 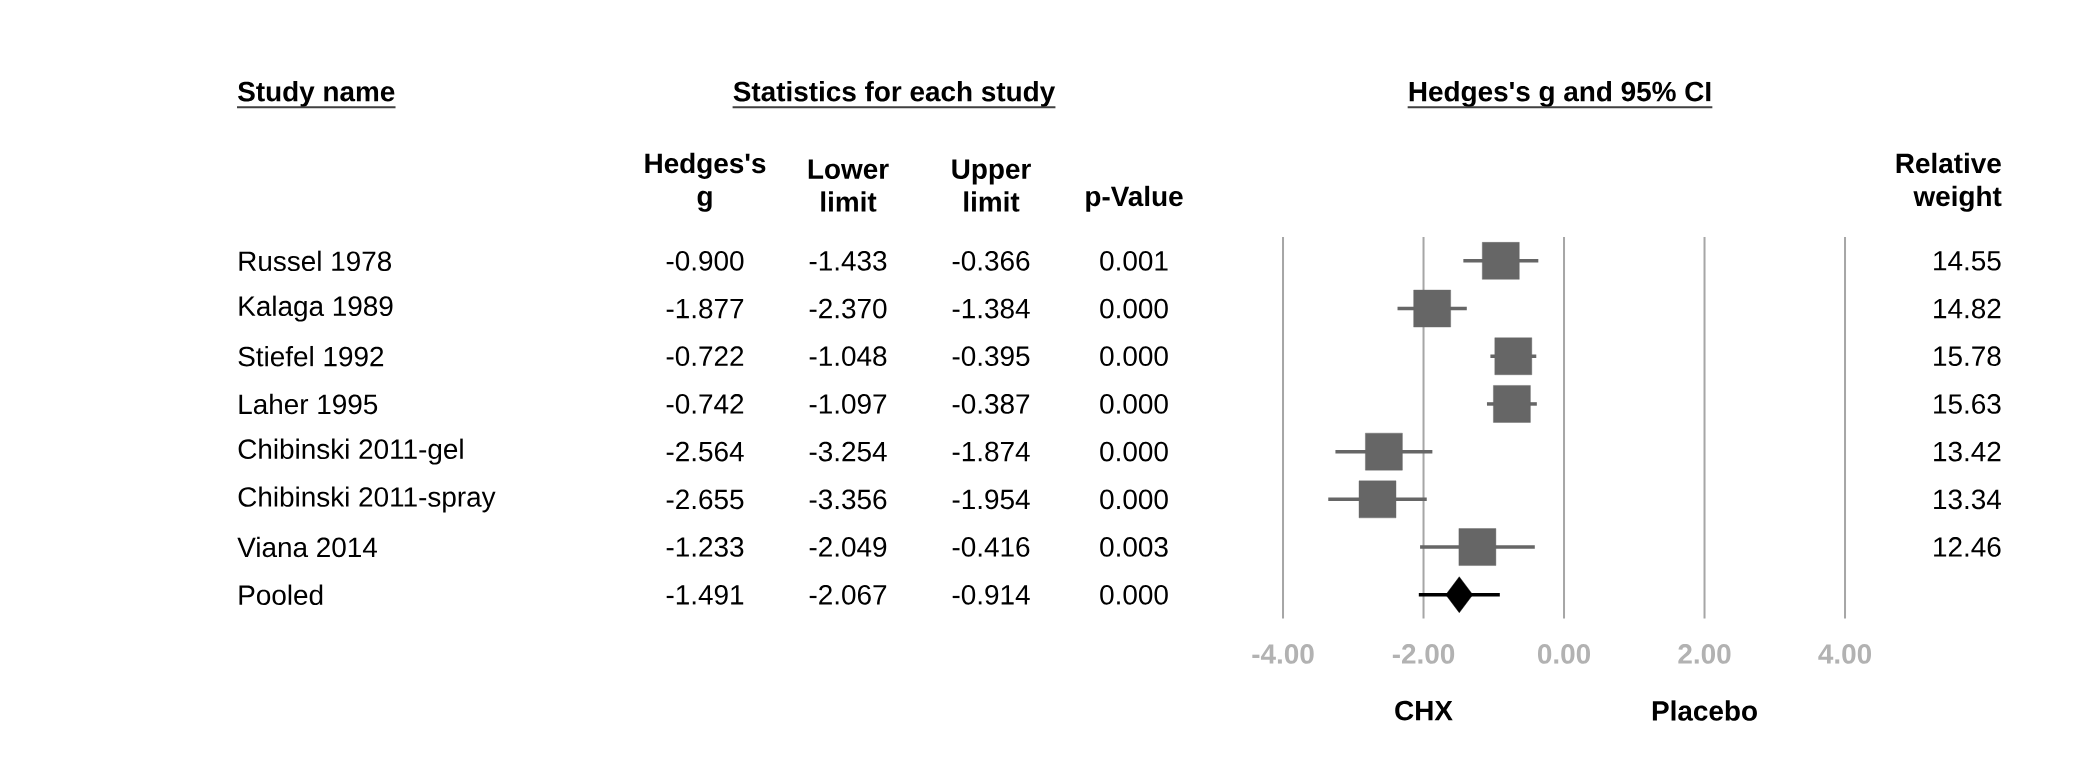 I want to click on category-label: Upper limit, so click(x=991, y=185).